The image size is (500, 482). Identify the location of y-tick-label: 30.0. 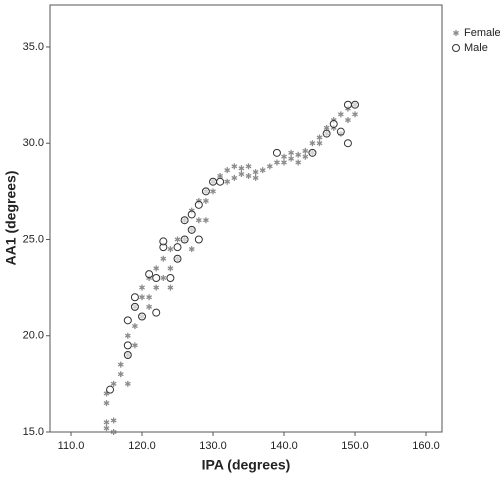
(33, 143).